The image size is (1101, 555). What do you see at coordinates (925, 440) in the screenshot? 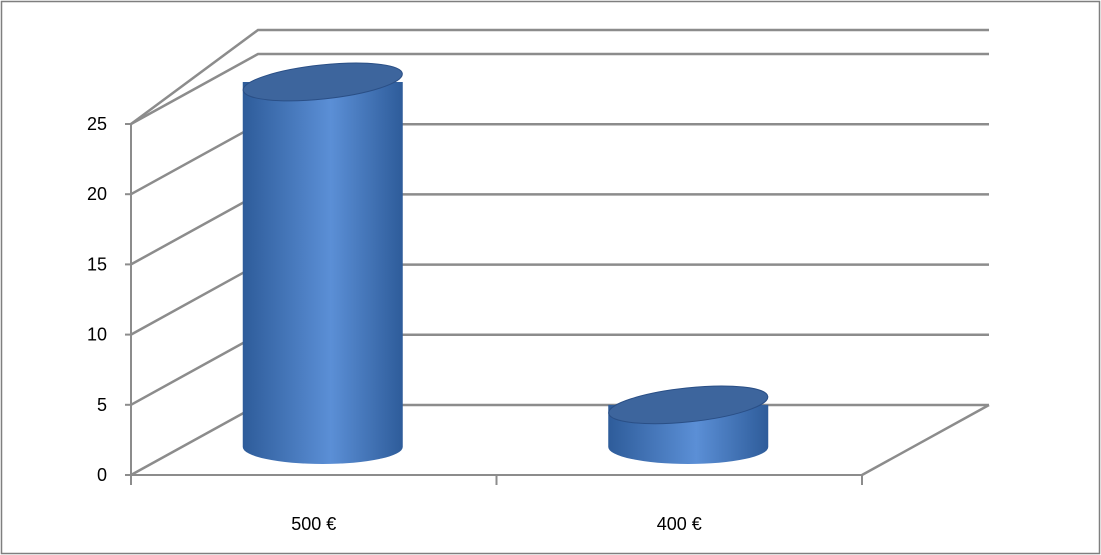
I see `floor-edge` at bounding box center [925, 440].